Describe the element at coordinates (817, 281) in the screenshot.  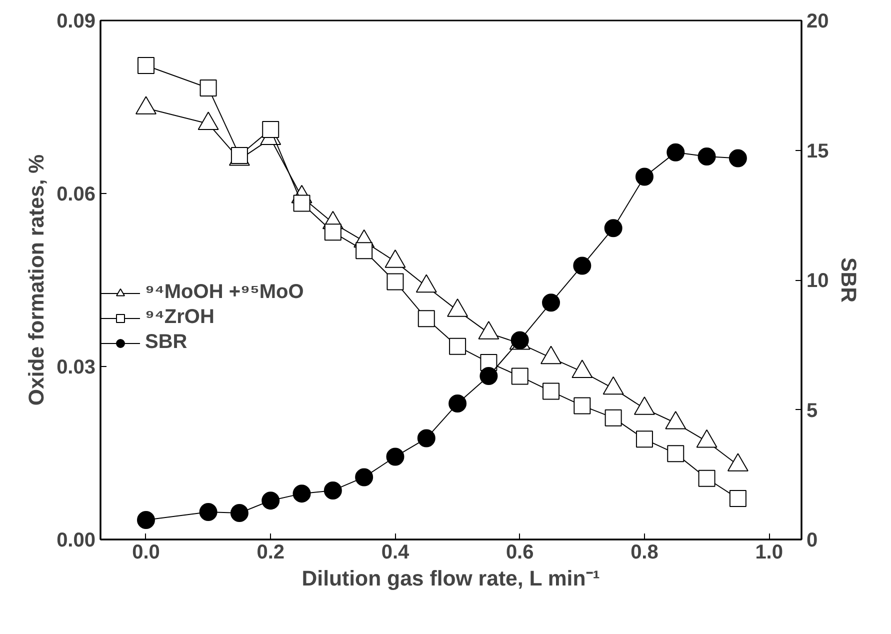
I see `y2-tick-label: 10` at that location.